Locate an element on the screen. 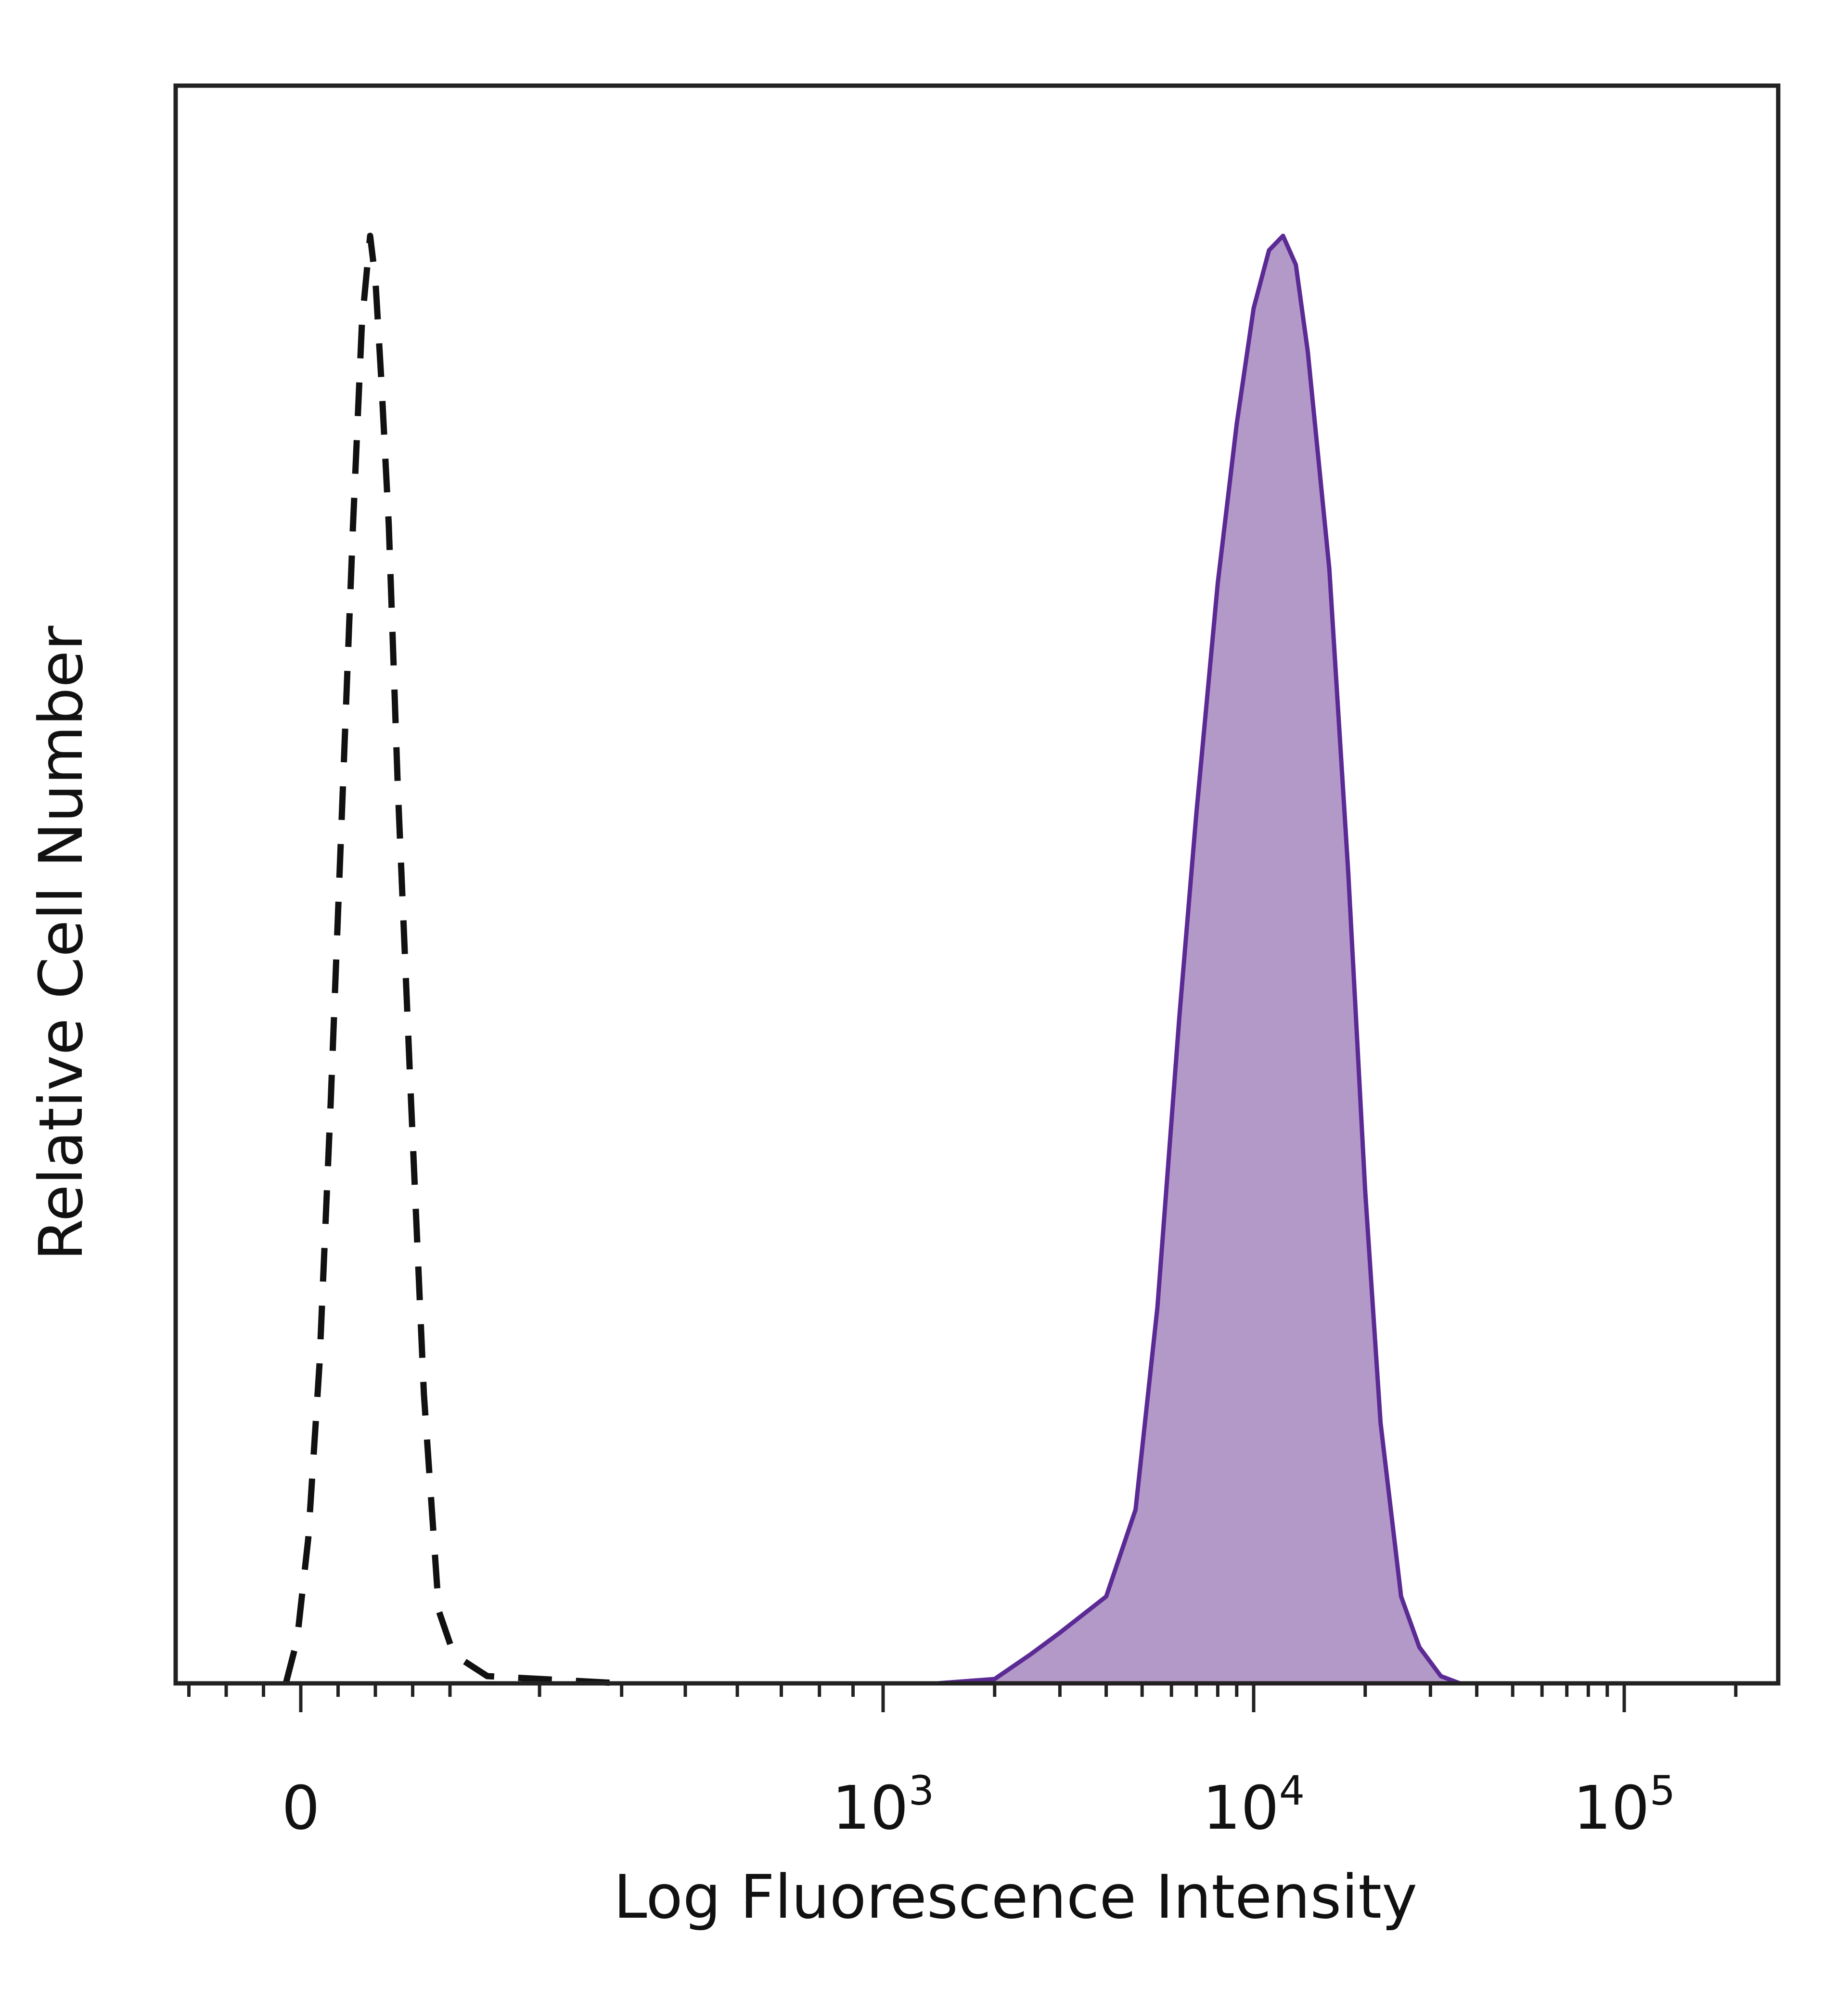  x-axis-label: Log Fluorescence Intensity is located at coordinates (1015, 1897).